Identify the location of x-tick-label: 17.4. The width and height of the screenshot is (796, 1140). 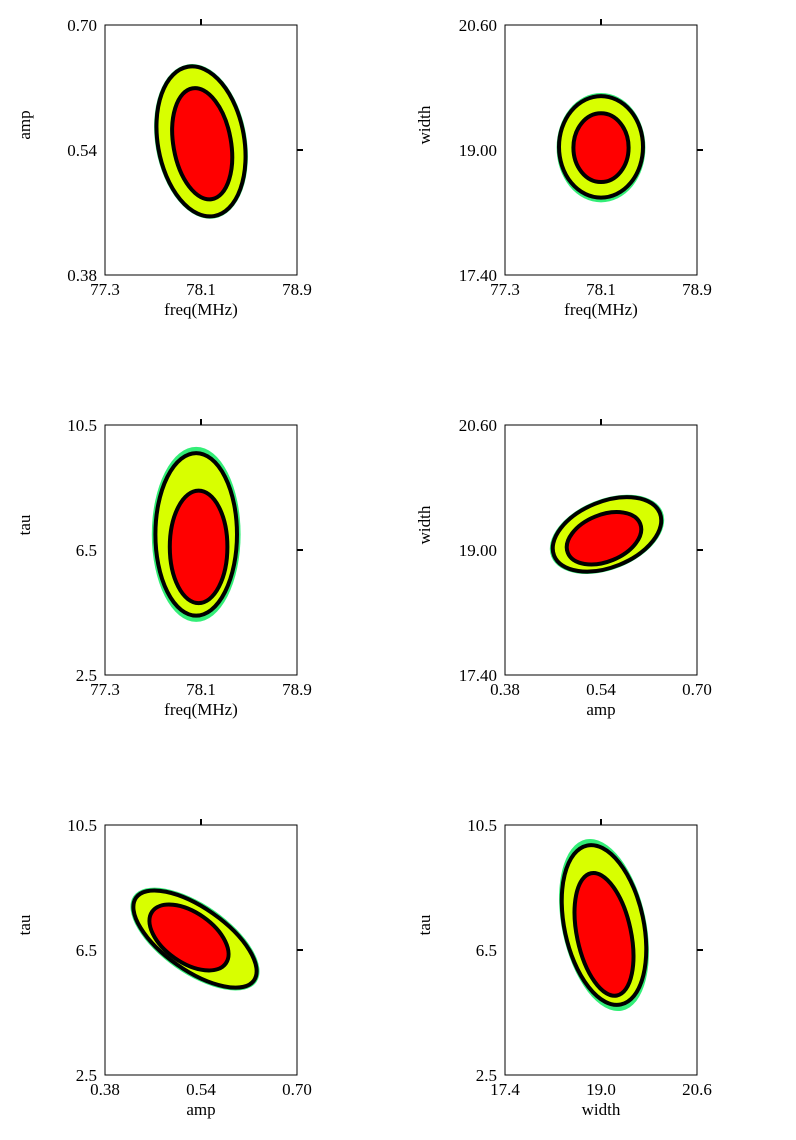
(505, 1089).